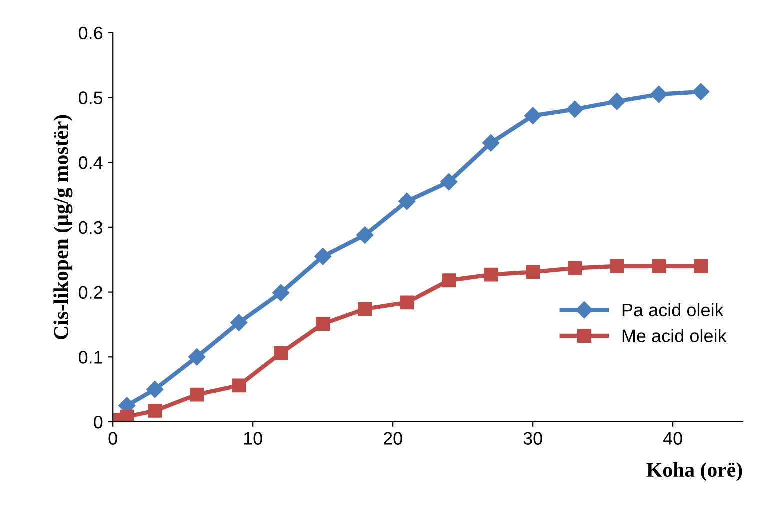 Image resolution: width=759 pixels, height=506 pixels. What do you see at coordinates (674, 335) in the screenshot?
I see `legend-label: Me acid oleik` at bounding box center [674, 335].